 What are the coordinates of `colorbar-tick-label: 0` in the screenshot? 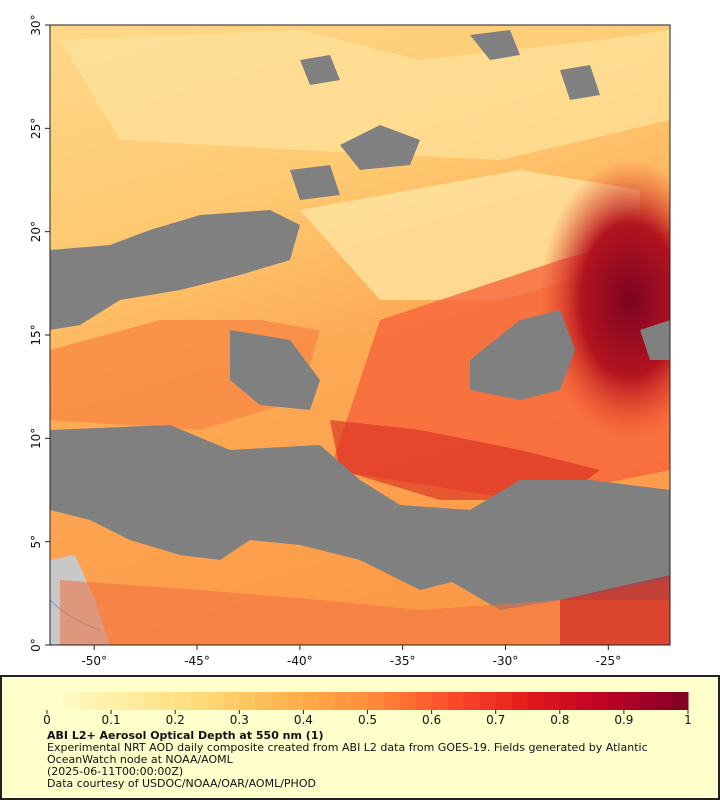 It's located at (47, 720).